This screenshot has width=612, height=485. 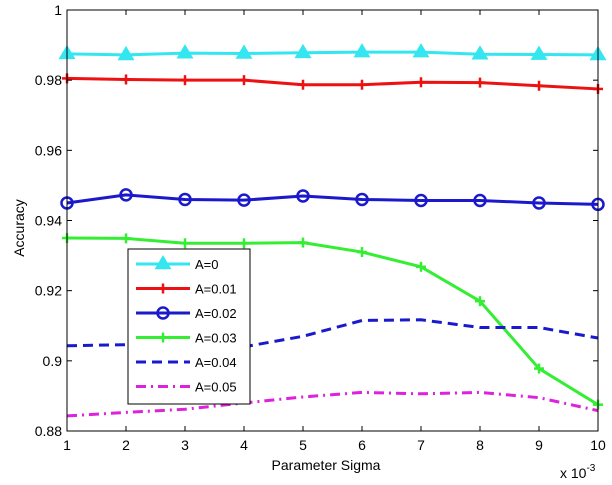 I want to click on y-tick-label: 0.88, so click(x=48, y=431).